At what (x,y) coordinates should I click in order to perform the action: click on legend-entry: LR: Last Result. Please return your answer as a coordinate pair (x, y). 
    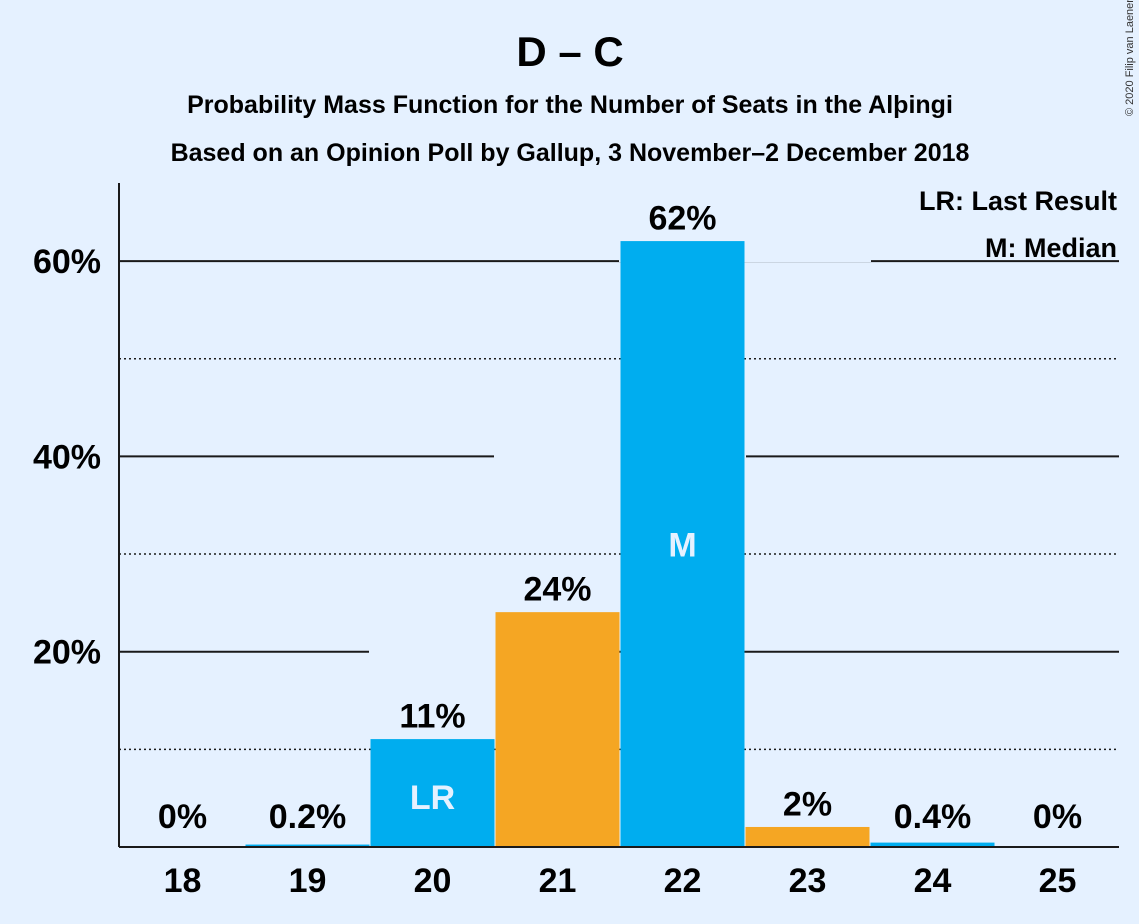
    Looking at the image, I should click on (1018, 201).